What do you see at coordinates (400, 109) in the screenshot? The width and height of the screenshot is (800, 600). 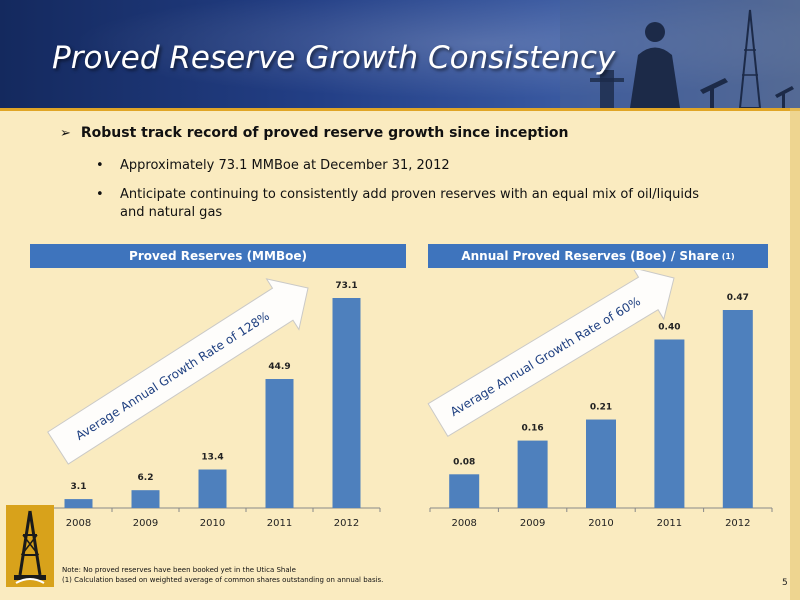 I see `title-divider` at bounding box center [400, 109].